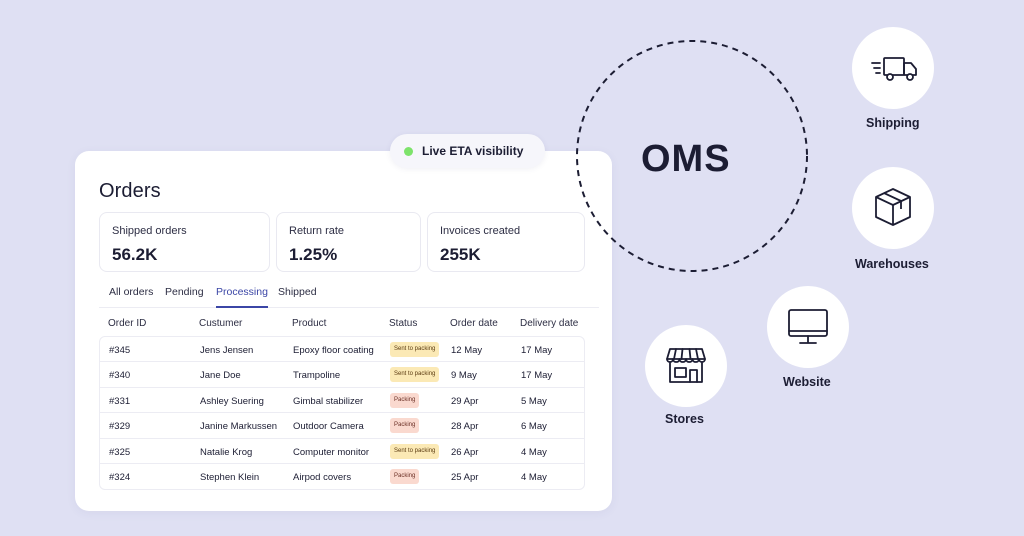  Describe the element at coordinates (467, 350) in the screenshot. I see `order-date-cell: 12 May` at that location.